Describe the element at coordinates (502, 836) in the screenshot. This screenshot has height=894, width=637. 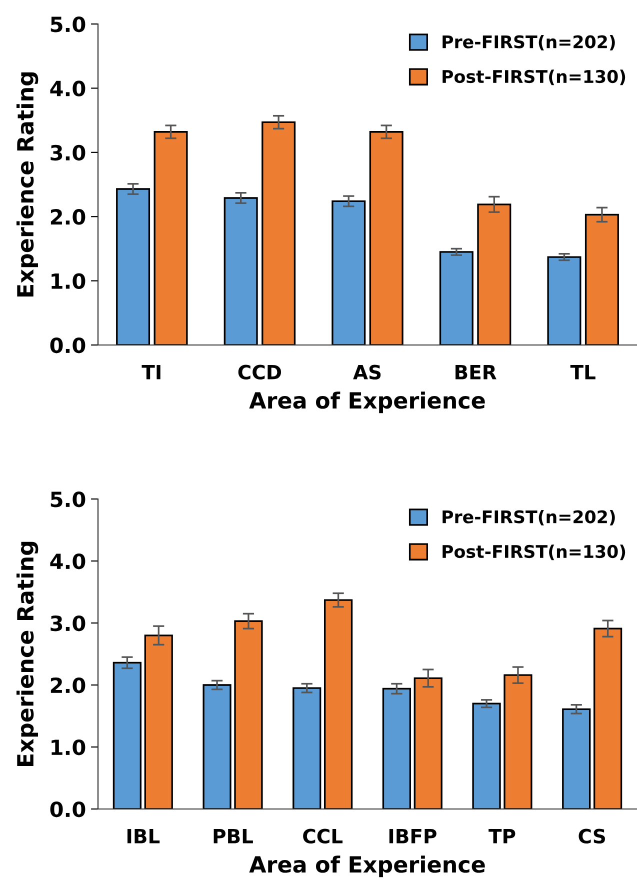
I see `x-tick-label: TP` at that location.